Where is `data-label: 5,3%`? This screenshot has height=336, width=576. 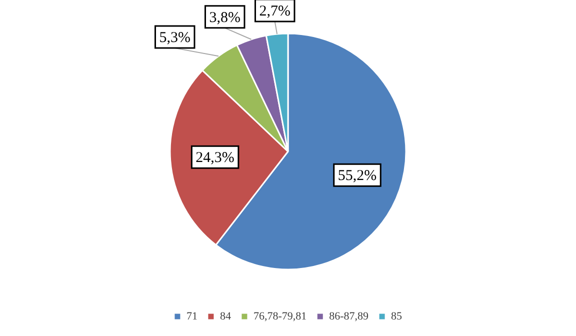 data-label: 5,3% is located at coordinates (174, 38).